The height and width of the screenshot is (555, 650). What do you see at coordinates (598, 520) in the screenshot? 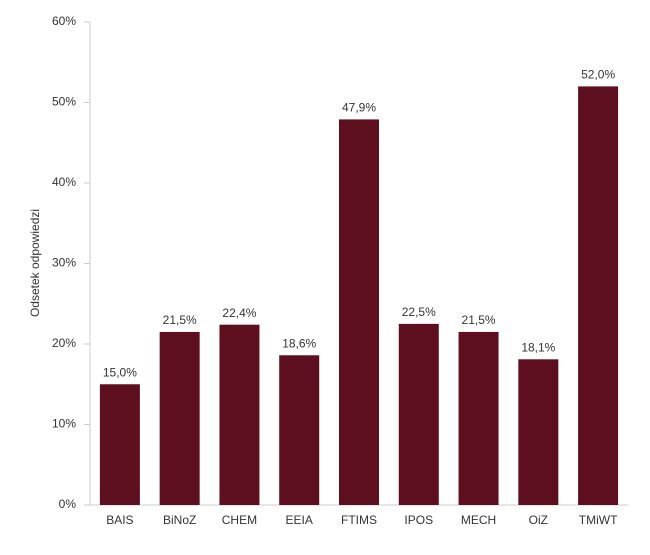
I see `x-tick-label: TMiWT` at bounding box center [598, 520].